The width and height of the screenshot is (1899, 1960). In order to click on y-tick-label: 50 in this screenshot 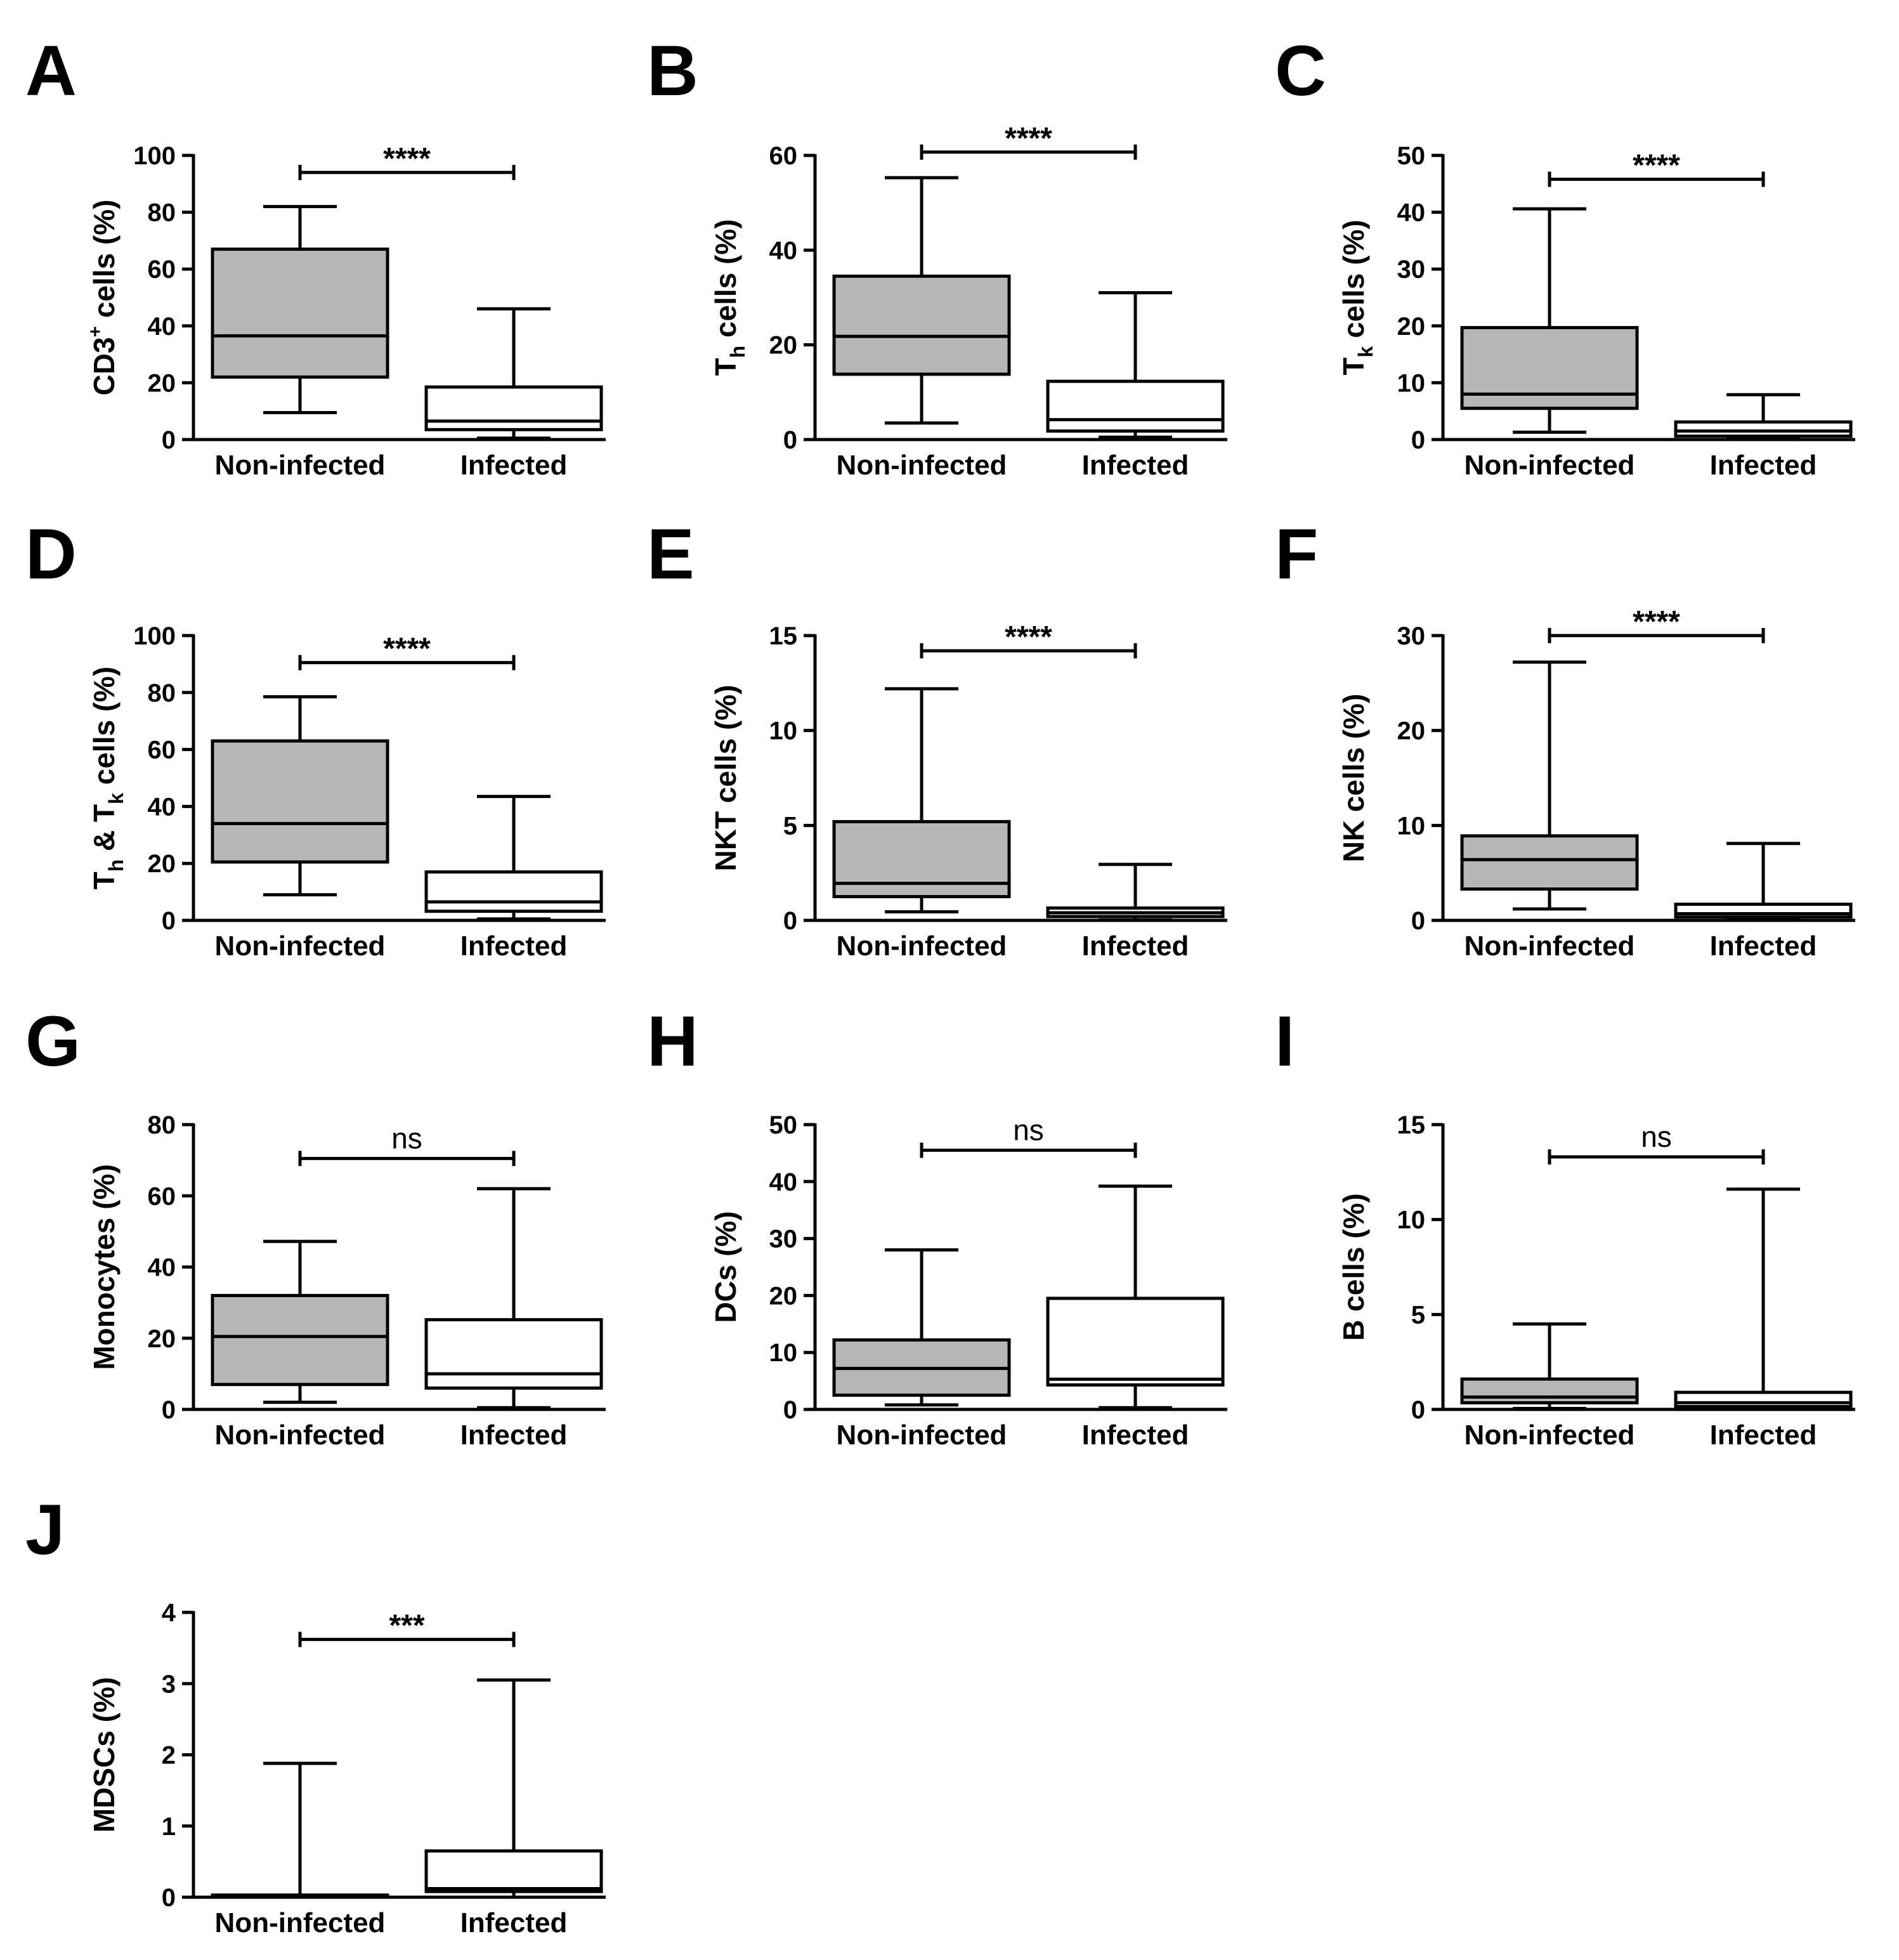, I will do `click(783, 1125)`.